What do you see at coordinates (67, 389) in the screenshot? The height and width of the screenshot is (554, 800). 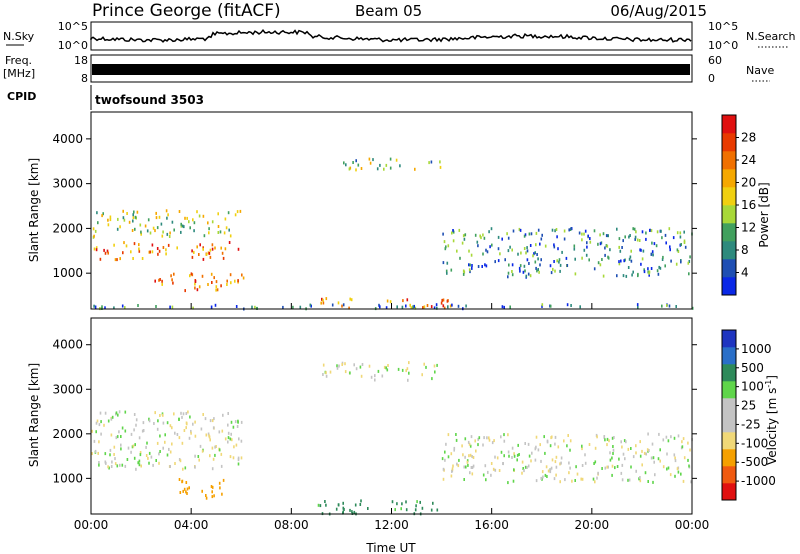 I see `y-tick-label: 3000` at bounding box center [67, 389].